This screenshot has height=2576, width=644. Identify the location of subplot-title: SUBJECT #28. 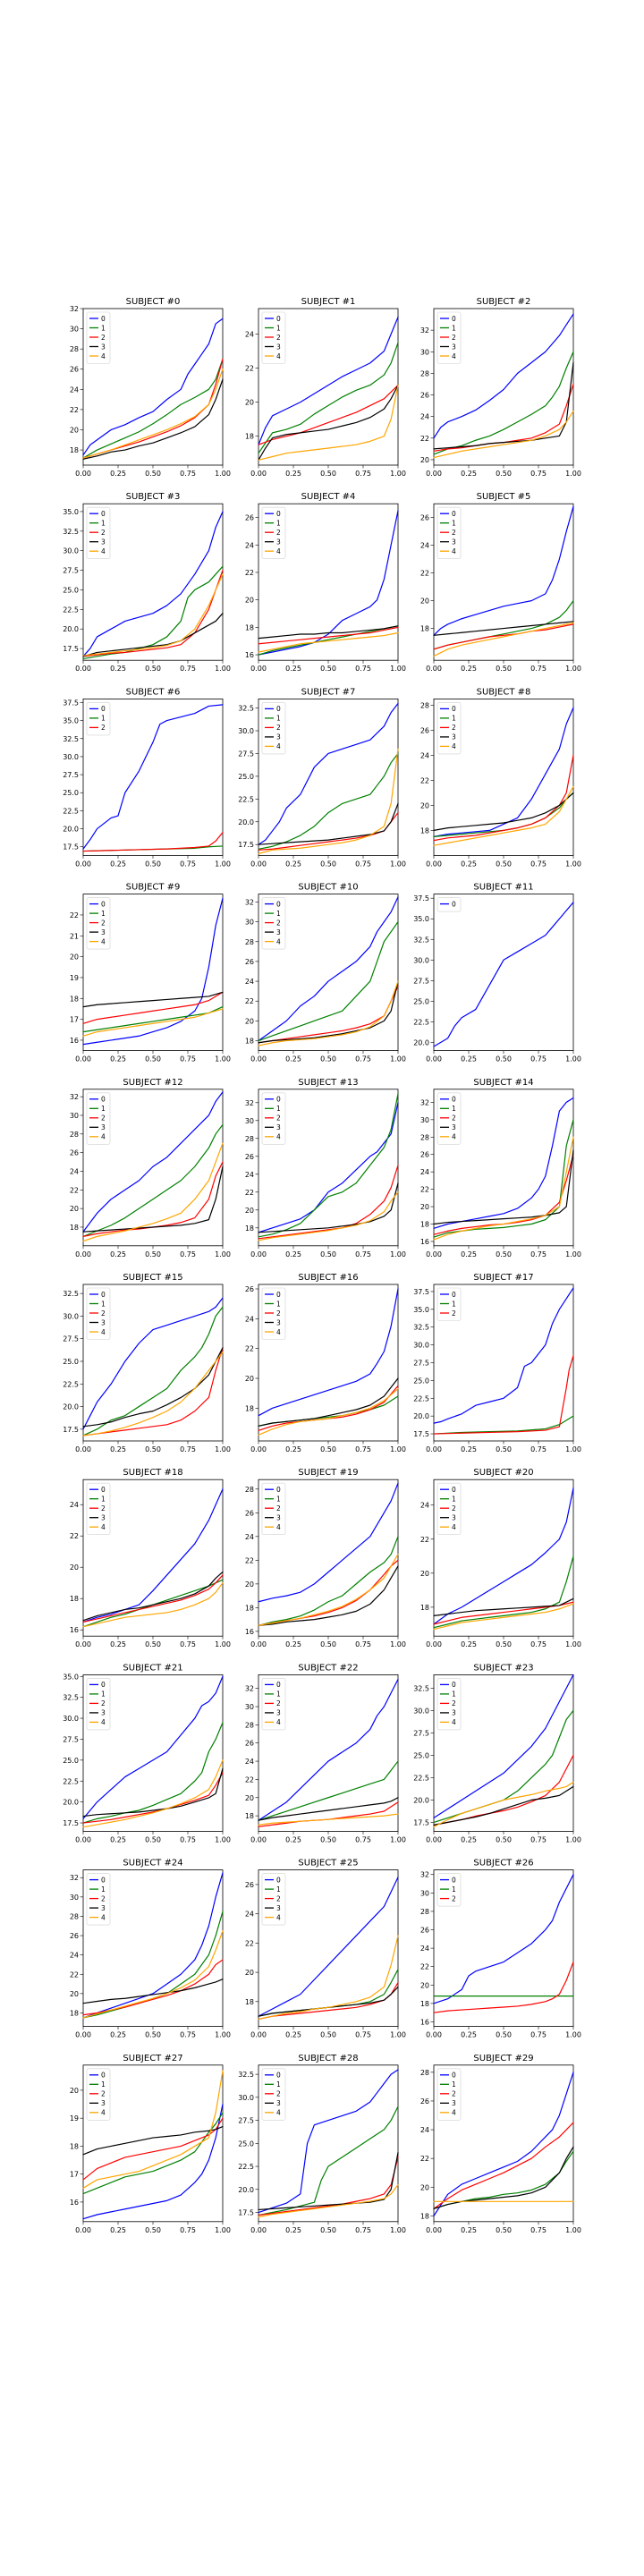
(328, 2058).